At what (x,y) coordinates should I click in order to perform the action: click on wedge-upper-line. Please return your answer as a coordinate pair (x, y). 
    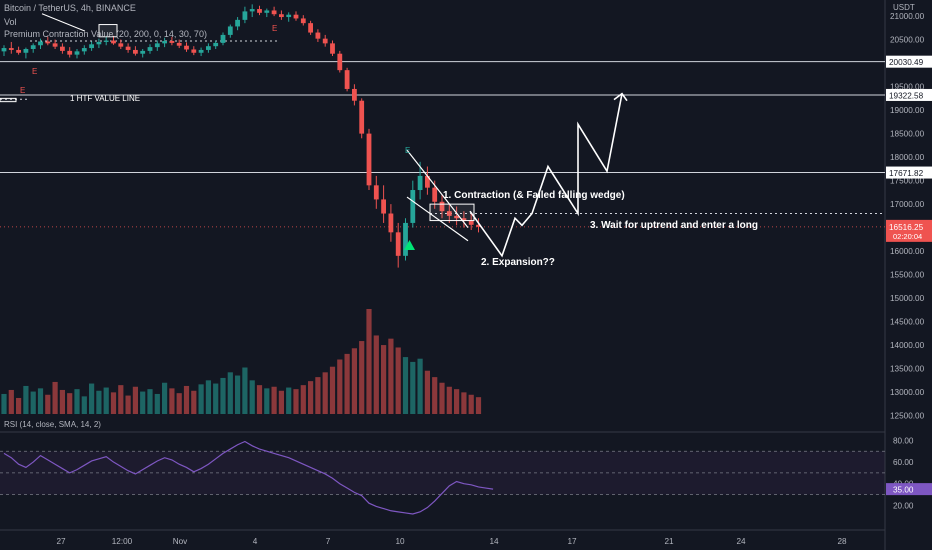
    Looking at the image, I should click on (437, 188).